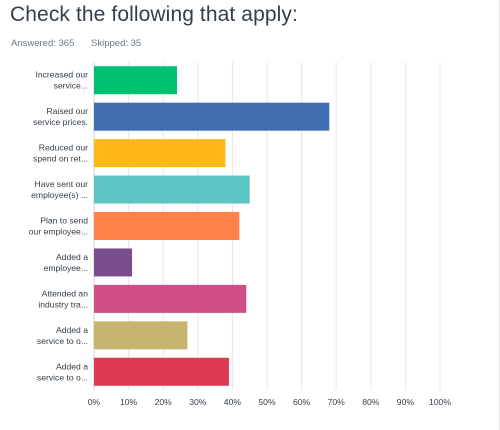 The image size is (500, 430). Describe the element at coordinates (198, 402) in the screenshot. I see `x-tick-label: 30%` at that location.